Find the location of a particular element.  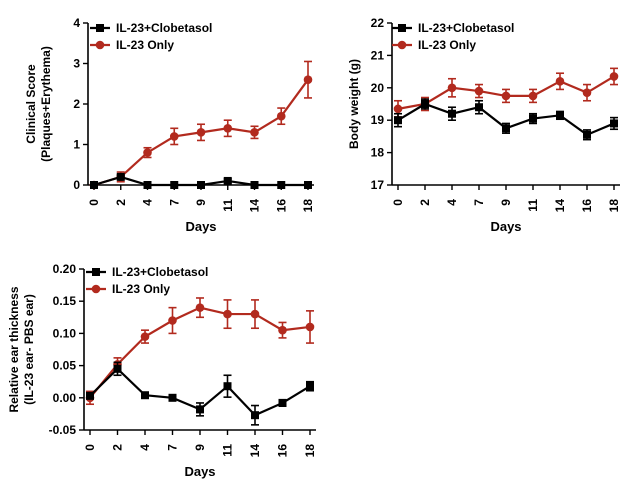

y-tick-label: 0.15 is located at coordinates (65, 301).